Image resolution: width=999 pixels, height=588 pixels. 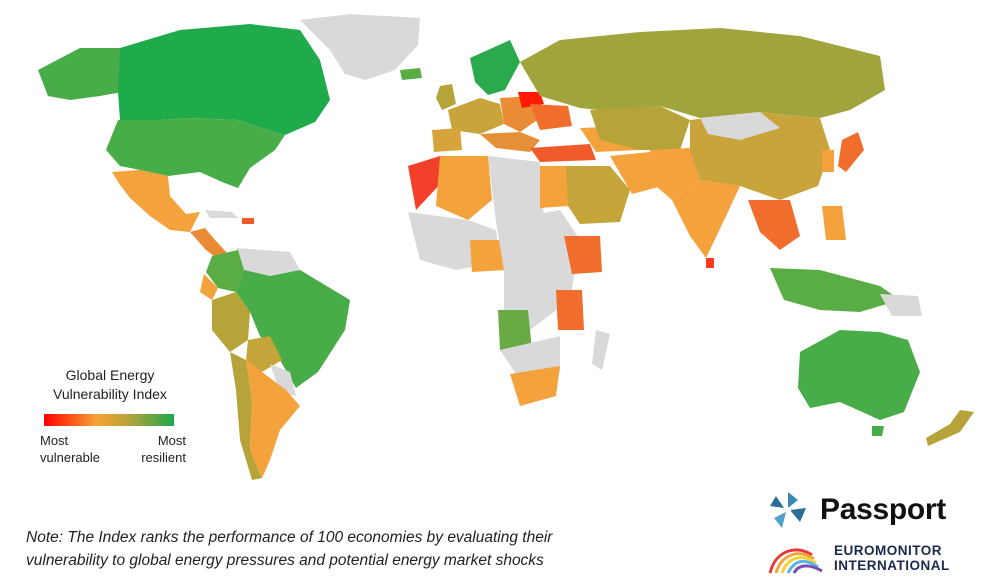 What do you see at coordinates (601, 350) in the screenshot?
I see `madagascar` at bounding box center [601, 350].